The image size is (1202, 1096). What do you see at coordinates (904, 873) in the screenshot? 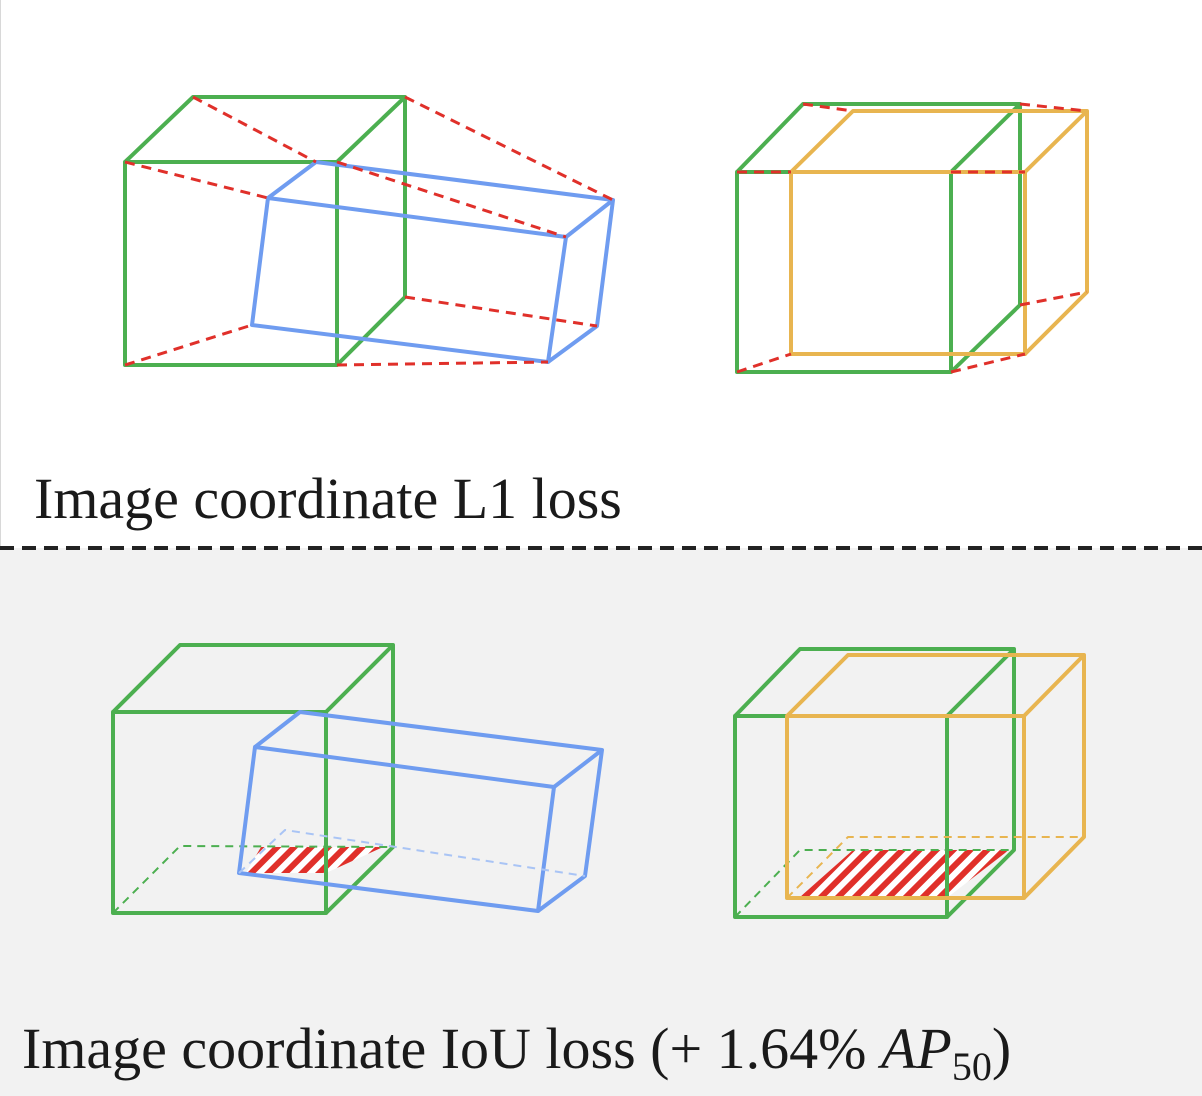
I see `iou-right-overlap` at bounding box center [904, 873].